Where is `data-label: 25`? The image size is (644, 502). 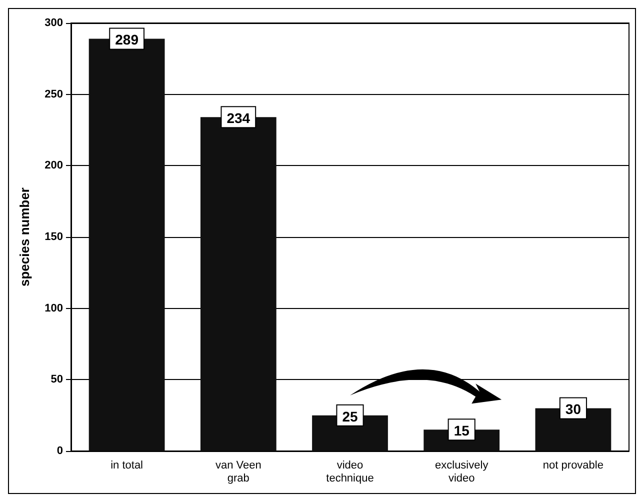
data-label: 25 is located at coordinates (350, 416).